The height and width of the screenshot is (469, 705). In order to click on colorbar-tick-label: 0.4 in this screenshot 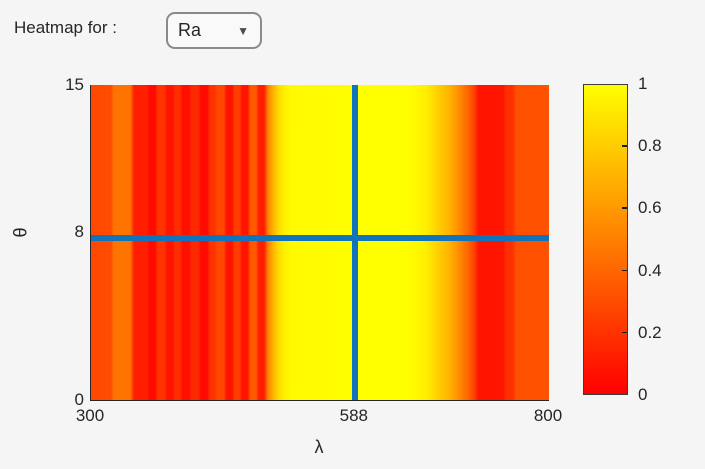, I will do `click(650, 270)`.